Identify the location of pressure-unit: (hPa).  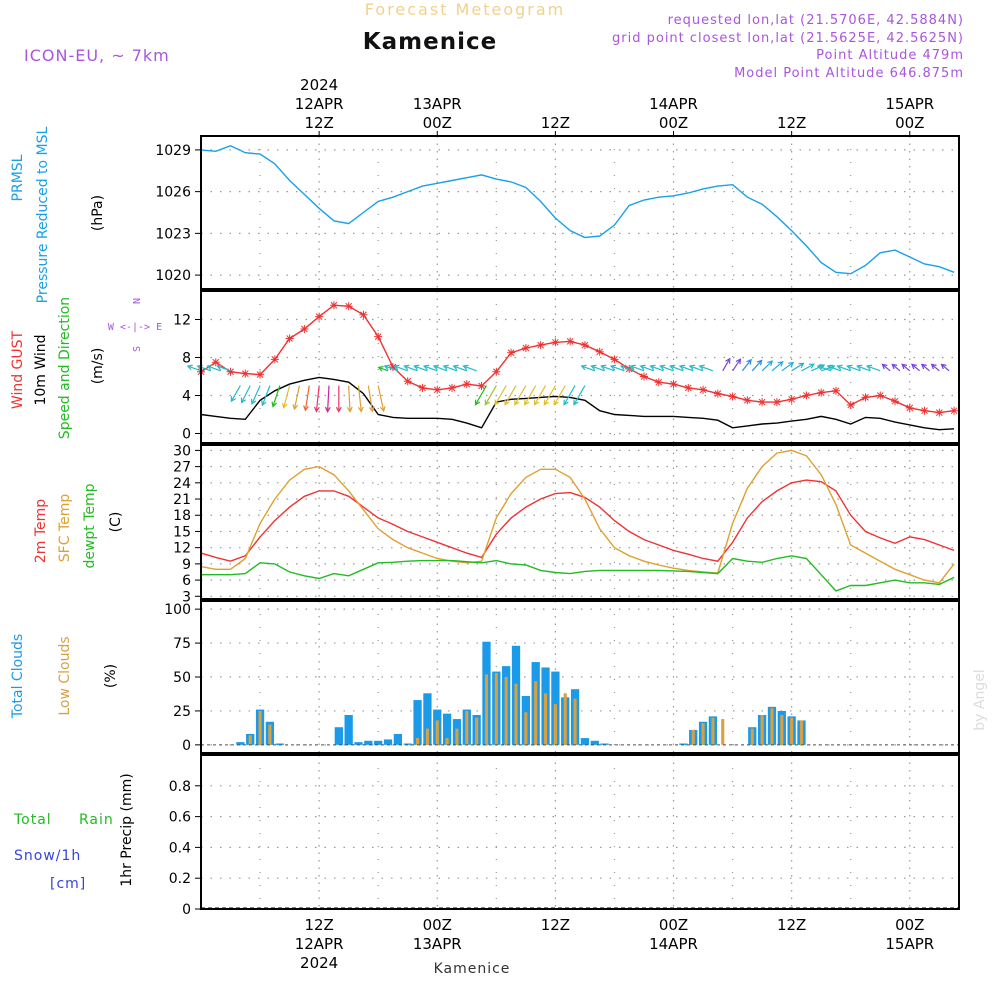
(98, 213).